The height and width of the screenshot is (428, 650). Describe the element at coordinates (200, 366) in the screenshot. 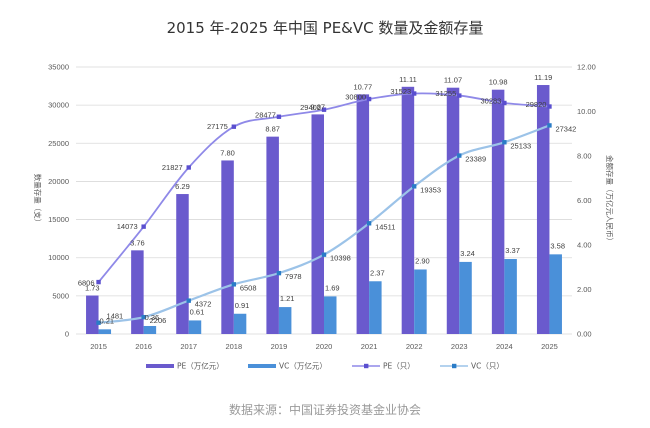

I see `legend-label: PE（万亿元）` at that location.